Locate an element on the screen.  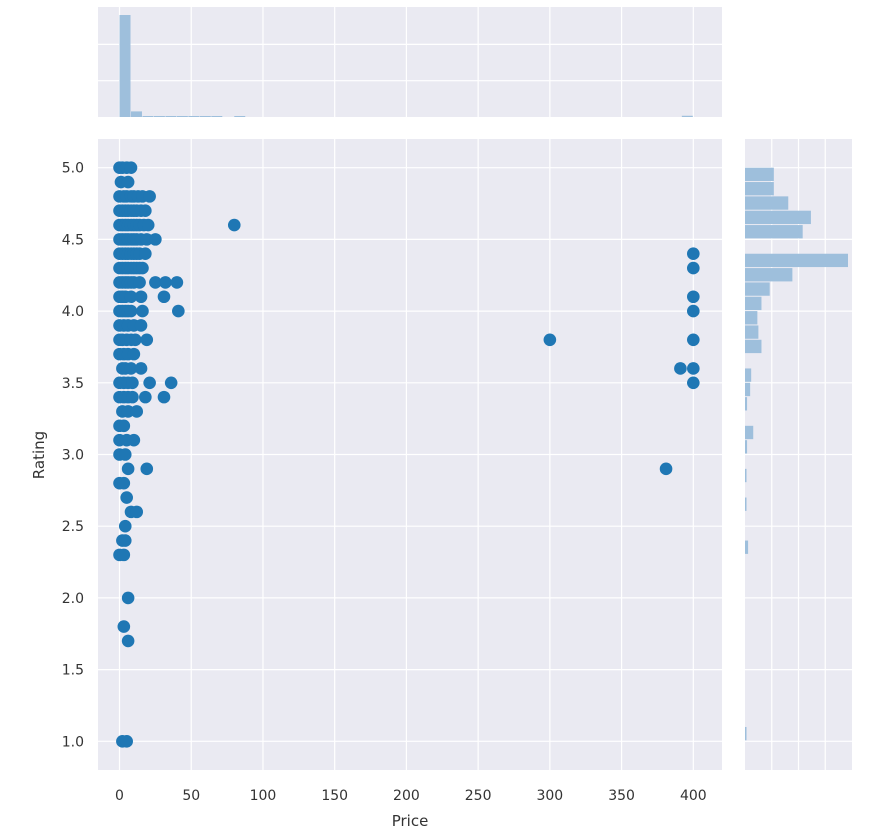
x-tick-label: 250 is located at coordinates (478, 796).